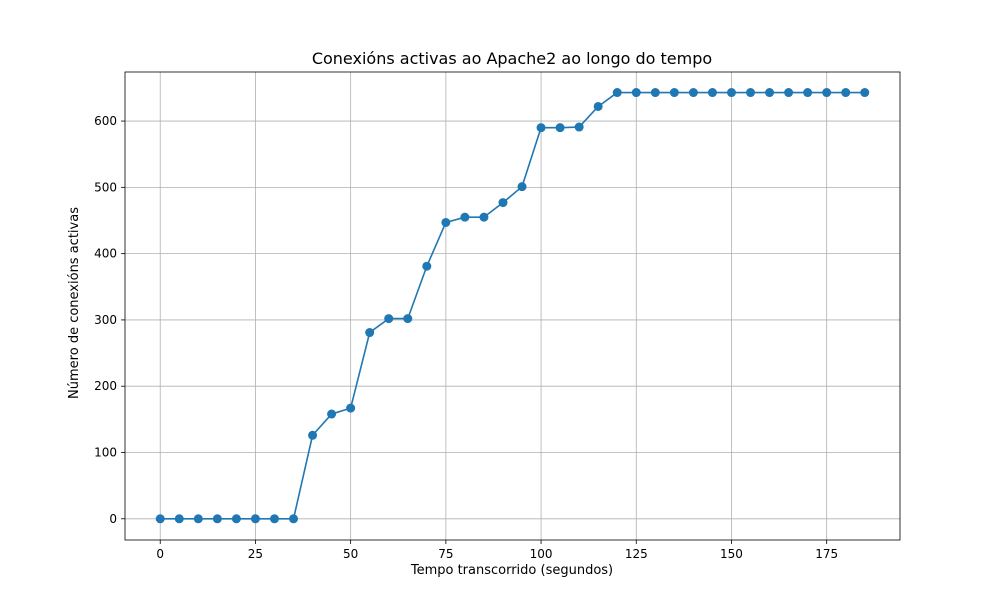 The image size is (1000, 600). I want to click on y-tick-label: 600, so click(105, 121).